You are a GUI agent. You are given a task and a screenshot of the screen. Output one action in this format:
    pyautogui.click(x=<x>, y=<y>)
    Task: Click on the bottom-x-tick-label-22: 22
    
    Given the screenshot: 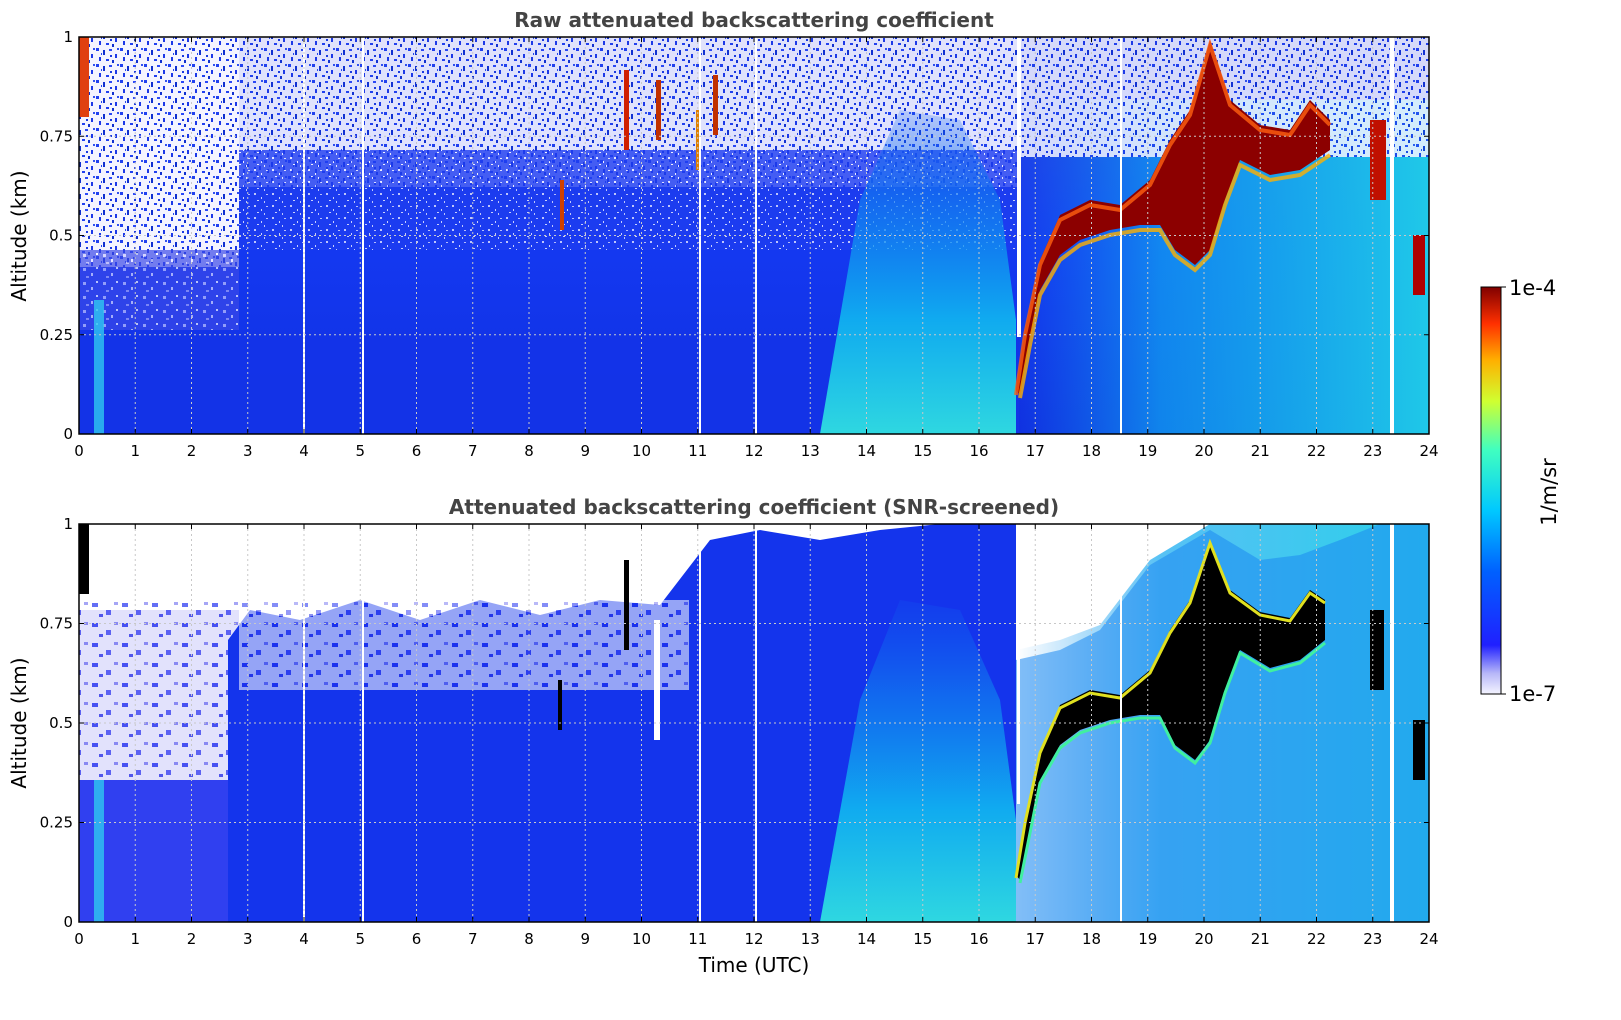 What is the action you would take?
    pyautogui.click(x=1316, y=939)
    